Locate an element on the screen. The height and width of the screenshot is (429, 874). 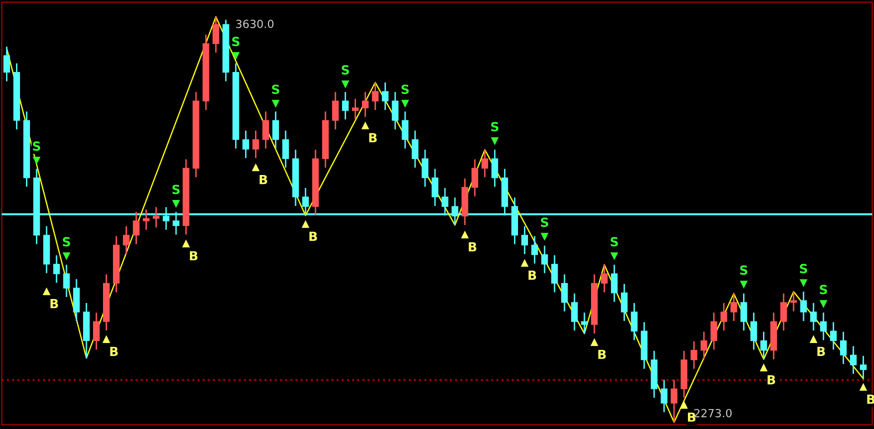
annotation: 2273.0 is located at coordinates (713, 413).